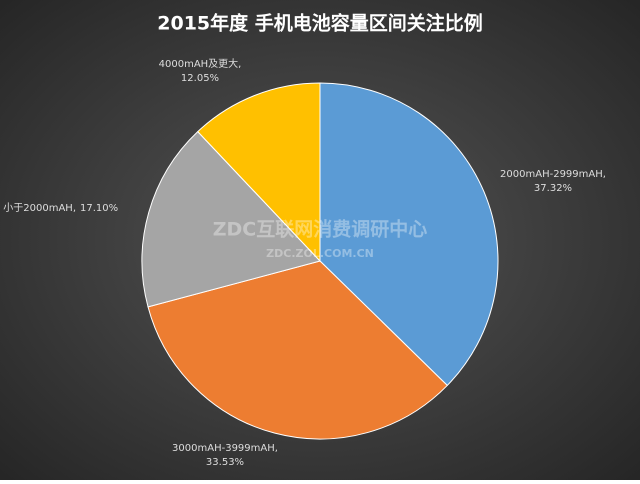 The height and width of the screenshot is (484, 640). What do you see at coordinates (320, 23) in the screenshot?
I see `chart-title: 2015年度 手机电池容量区间关注比例` at bounding box center [320, 23].